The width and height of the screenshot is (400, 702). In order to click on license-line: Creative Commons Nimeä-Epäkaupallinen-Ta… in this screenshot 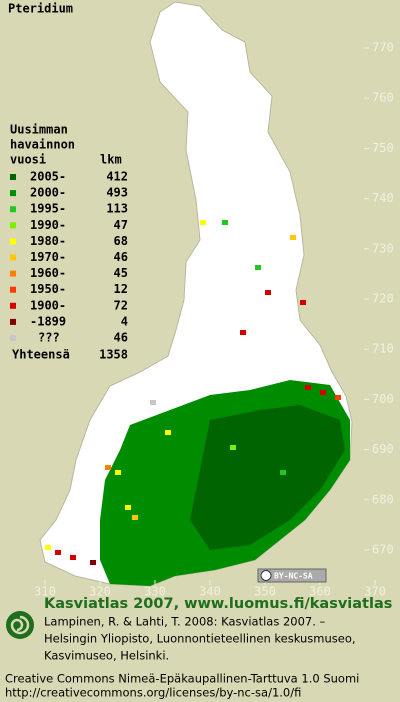, I will do `click(182, 679)`.